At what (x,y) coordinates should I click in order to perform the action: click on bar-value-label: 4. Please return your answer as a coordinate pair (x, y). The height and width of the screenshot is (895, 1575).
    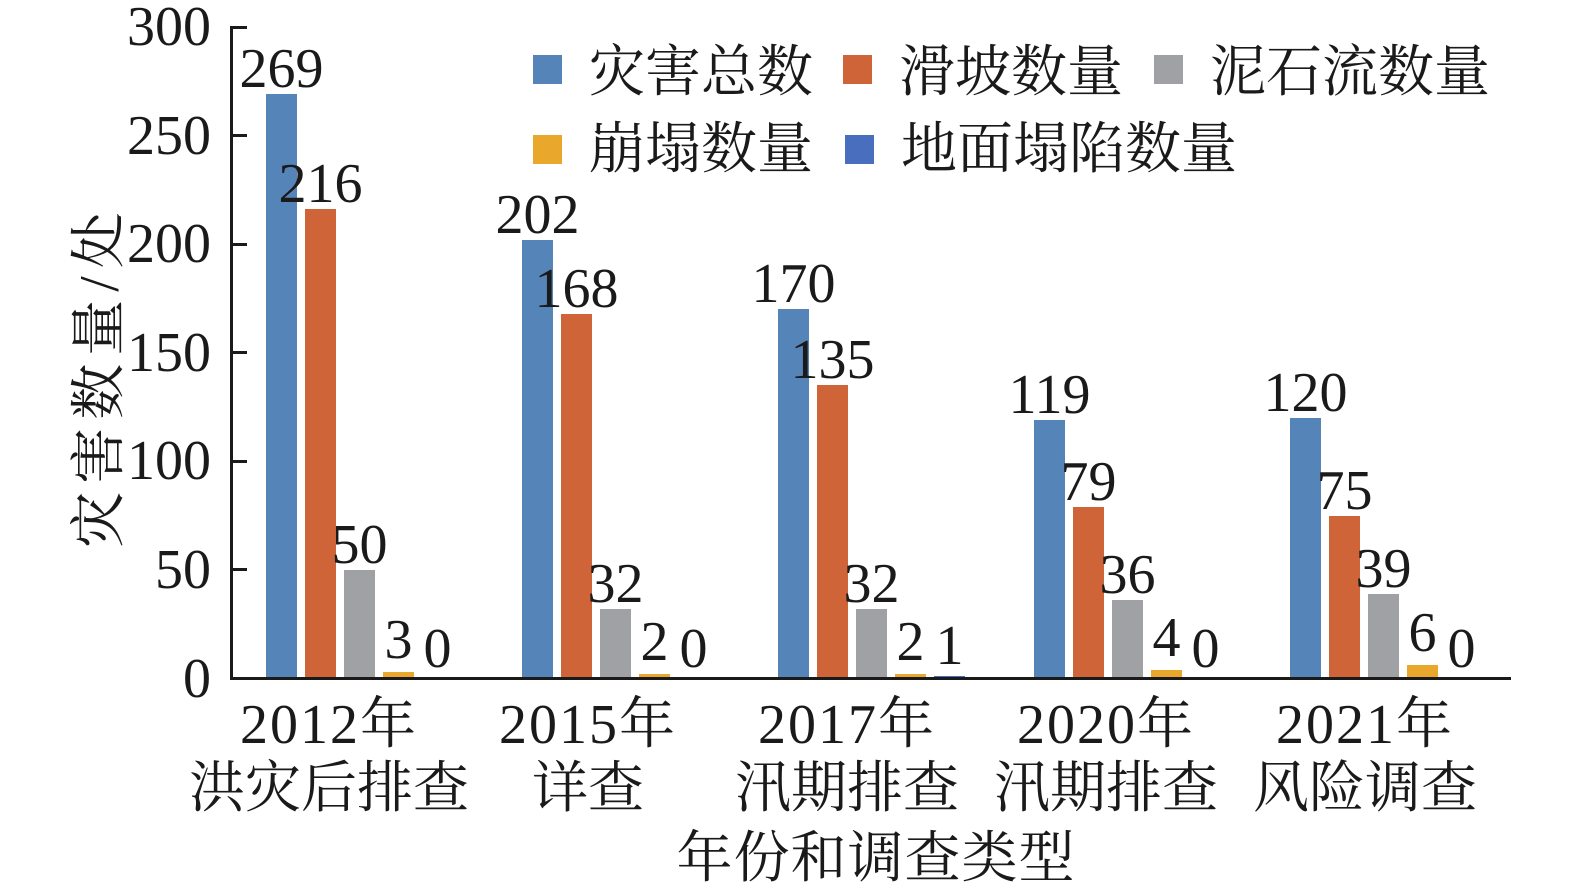
    Looking at the image, I should click on (1166, 637).